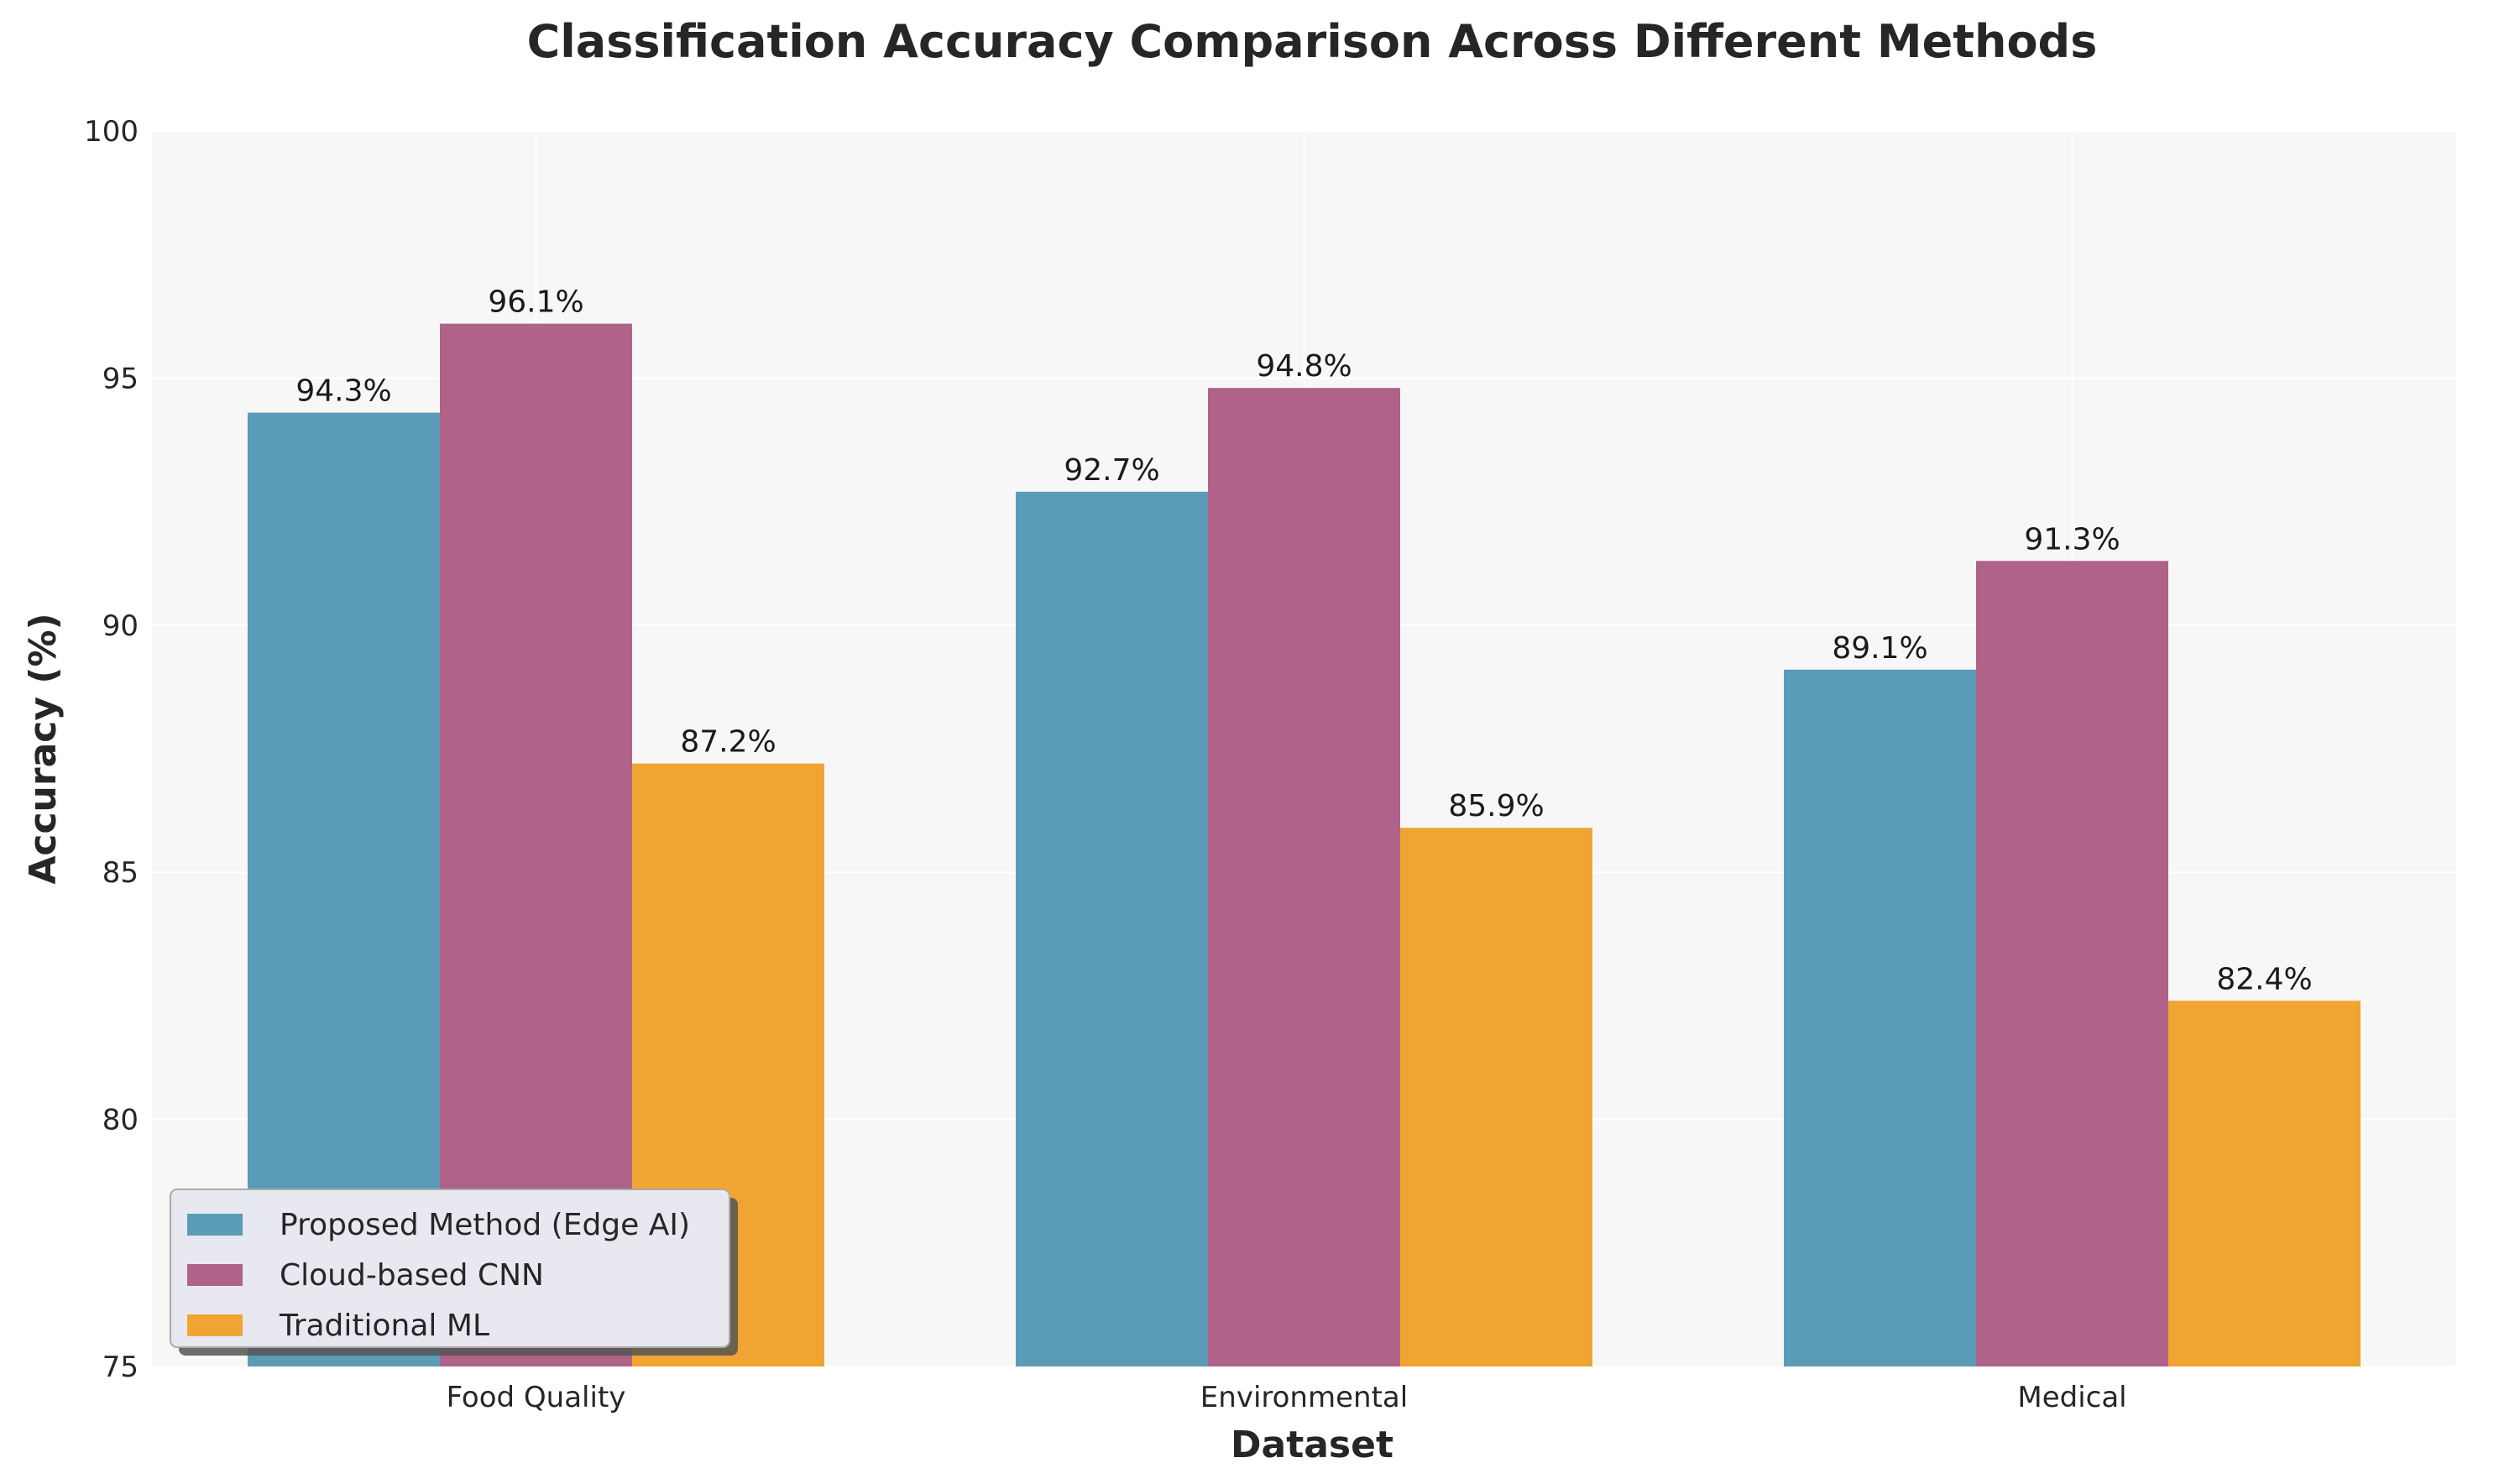 Image resolution: width=2494 pixels, height=1484 pixels. Describe the element at coordinates (120, 1120) in the screenshot. I see `y-tick-label: 80` at that location.